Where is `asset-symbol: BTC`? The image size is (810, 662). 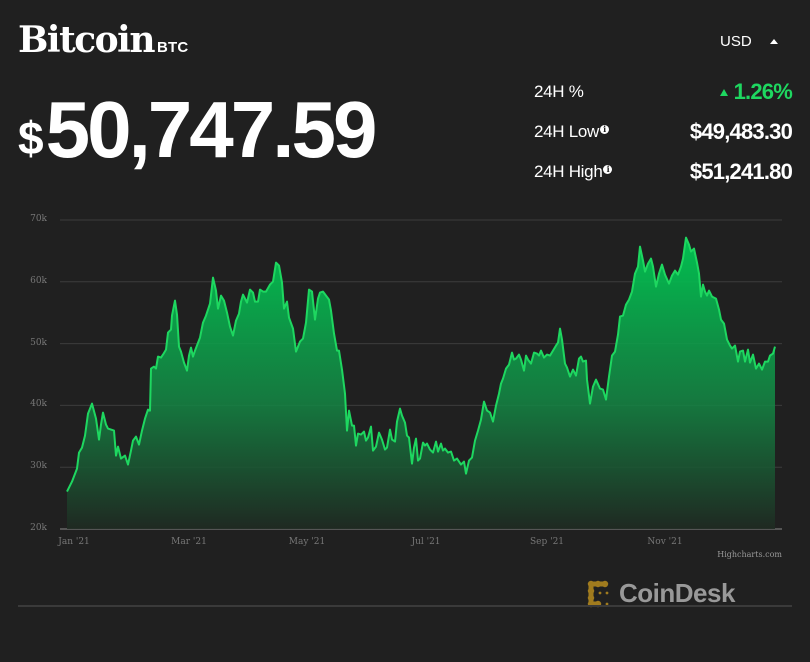
asset-symbol: BTC is located at coordinates (173, 47).